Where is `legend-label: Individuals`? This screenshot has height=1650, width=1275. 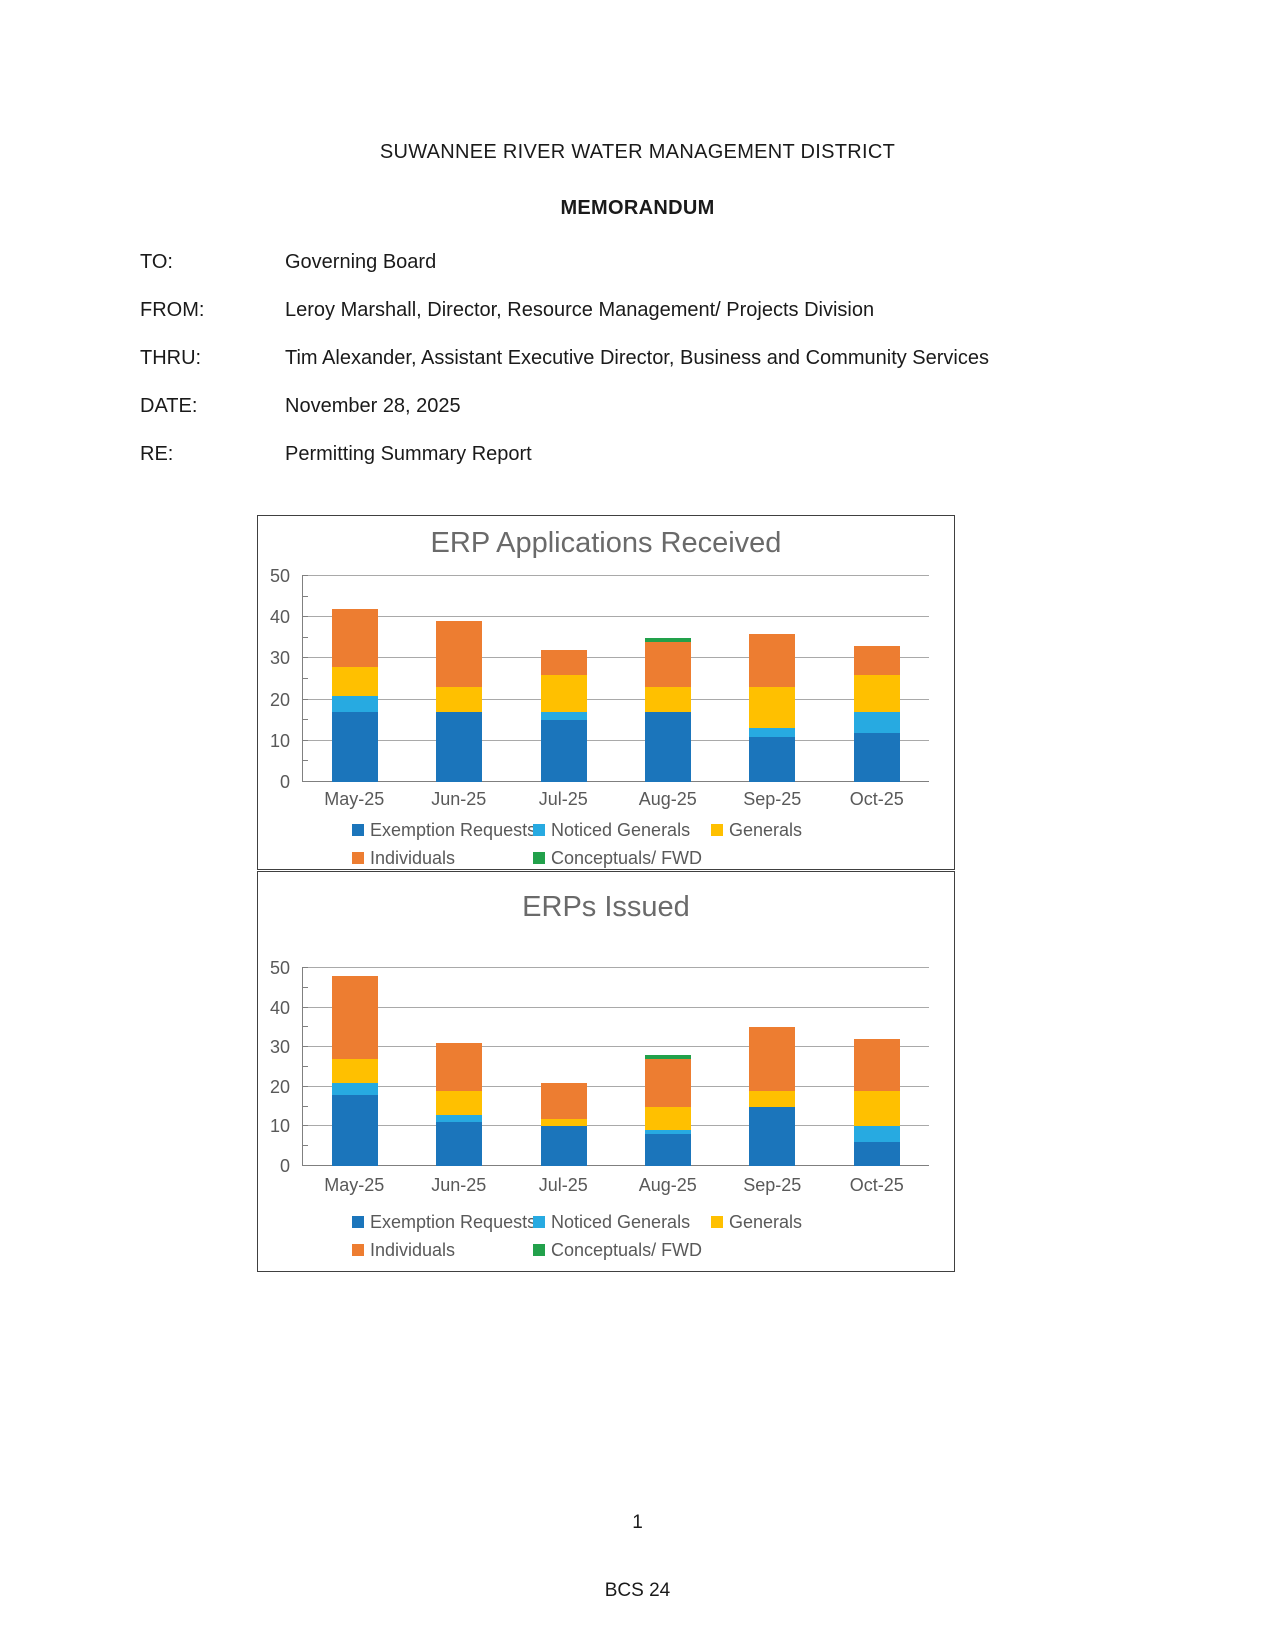 legend-label: Individuals is located at coordinates (413, 858).